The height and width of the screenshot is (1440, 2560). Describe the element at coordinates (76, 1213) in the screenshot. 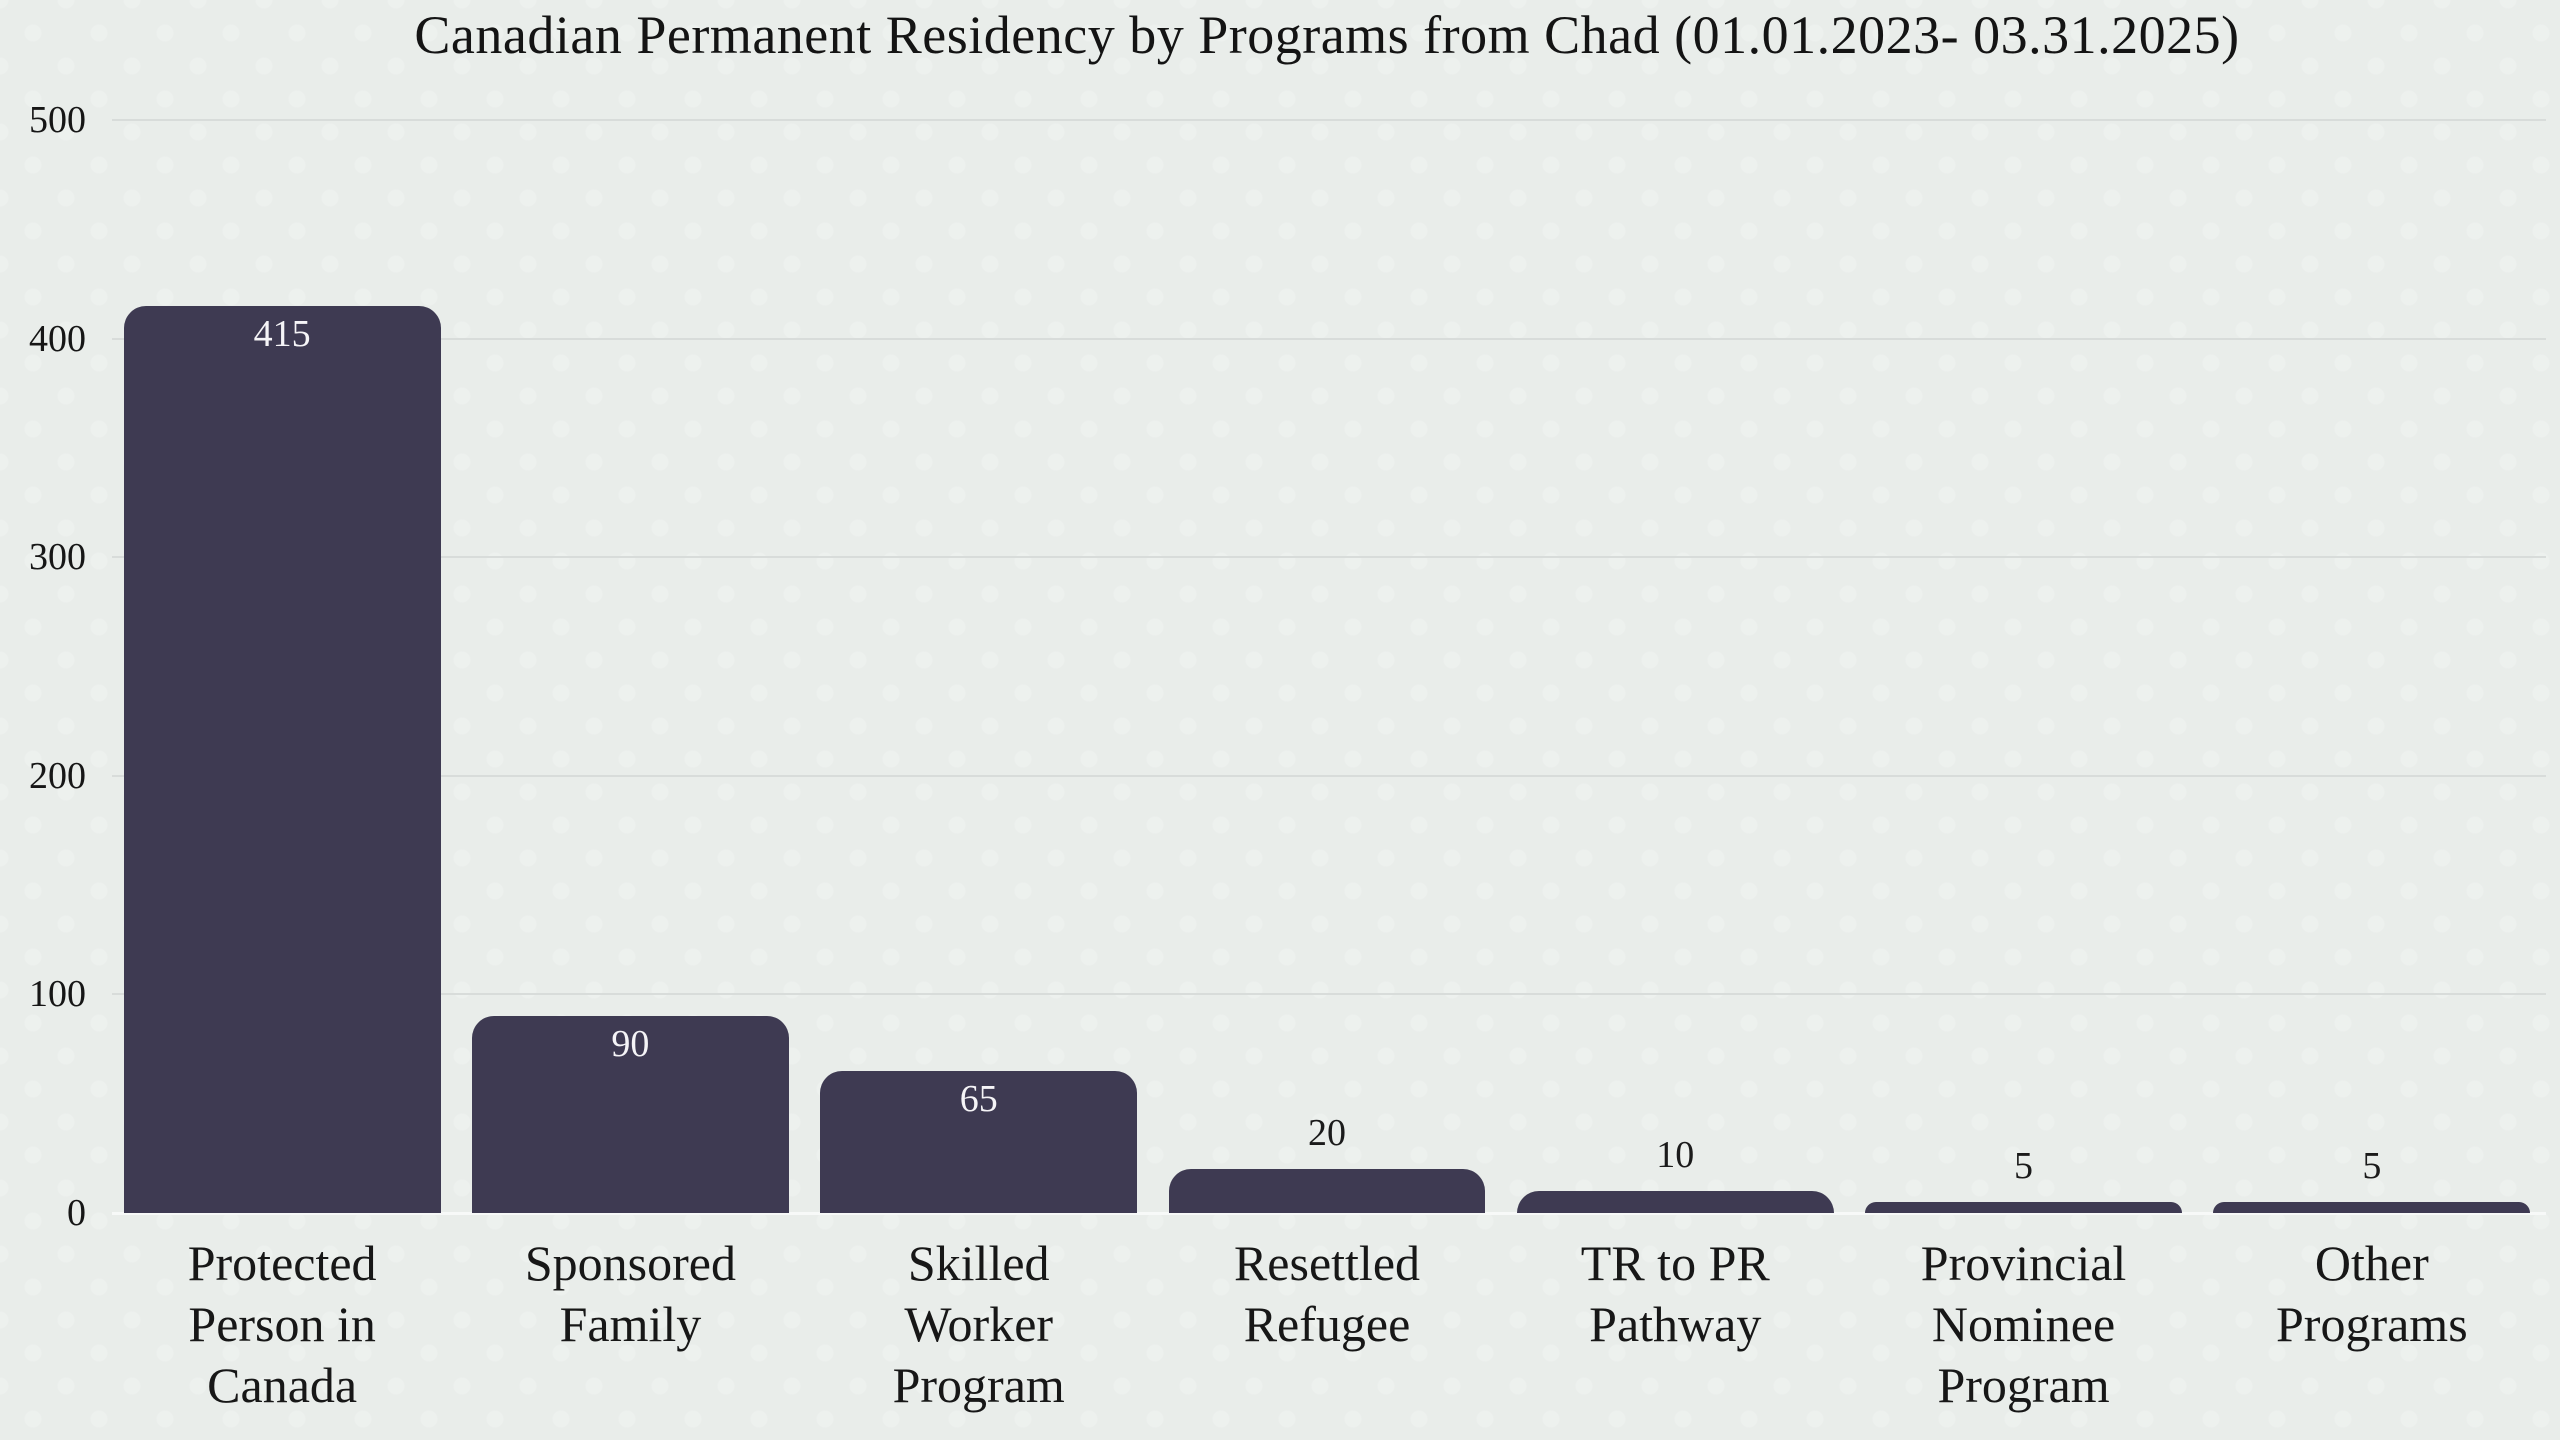

I see `y-axis-tick-label: 0` at that location.